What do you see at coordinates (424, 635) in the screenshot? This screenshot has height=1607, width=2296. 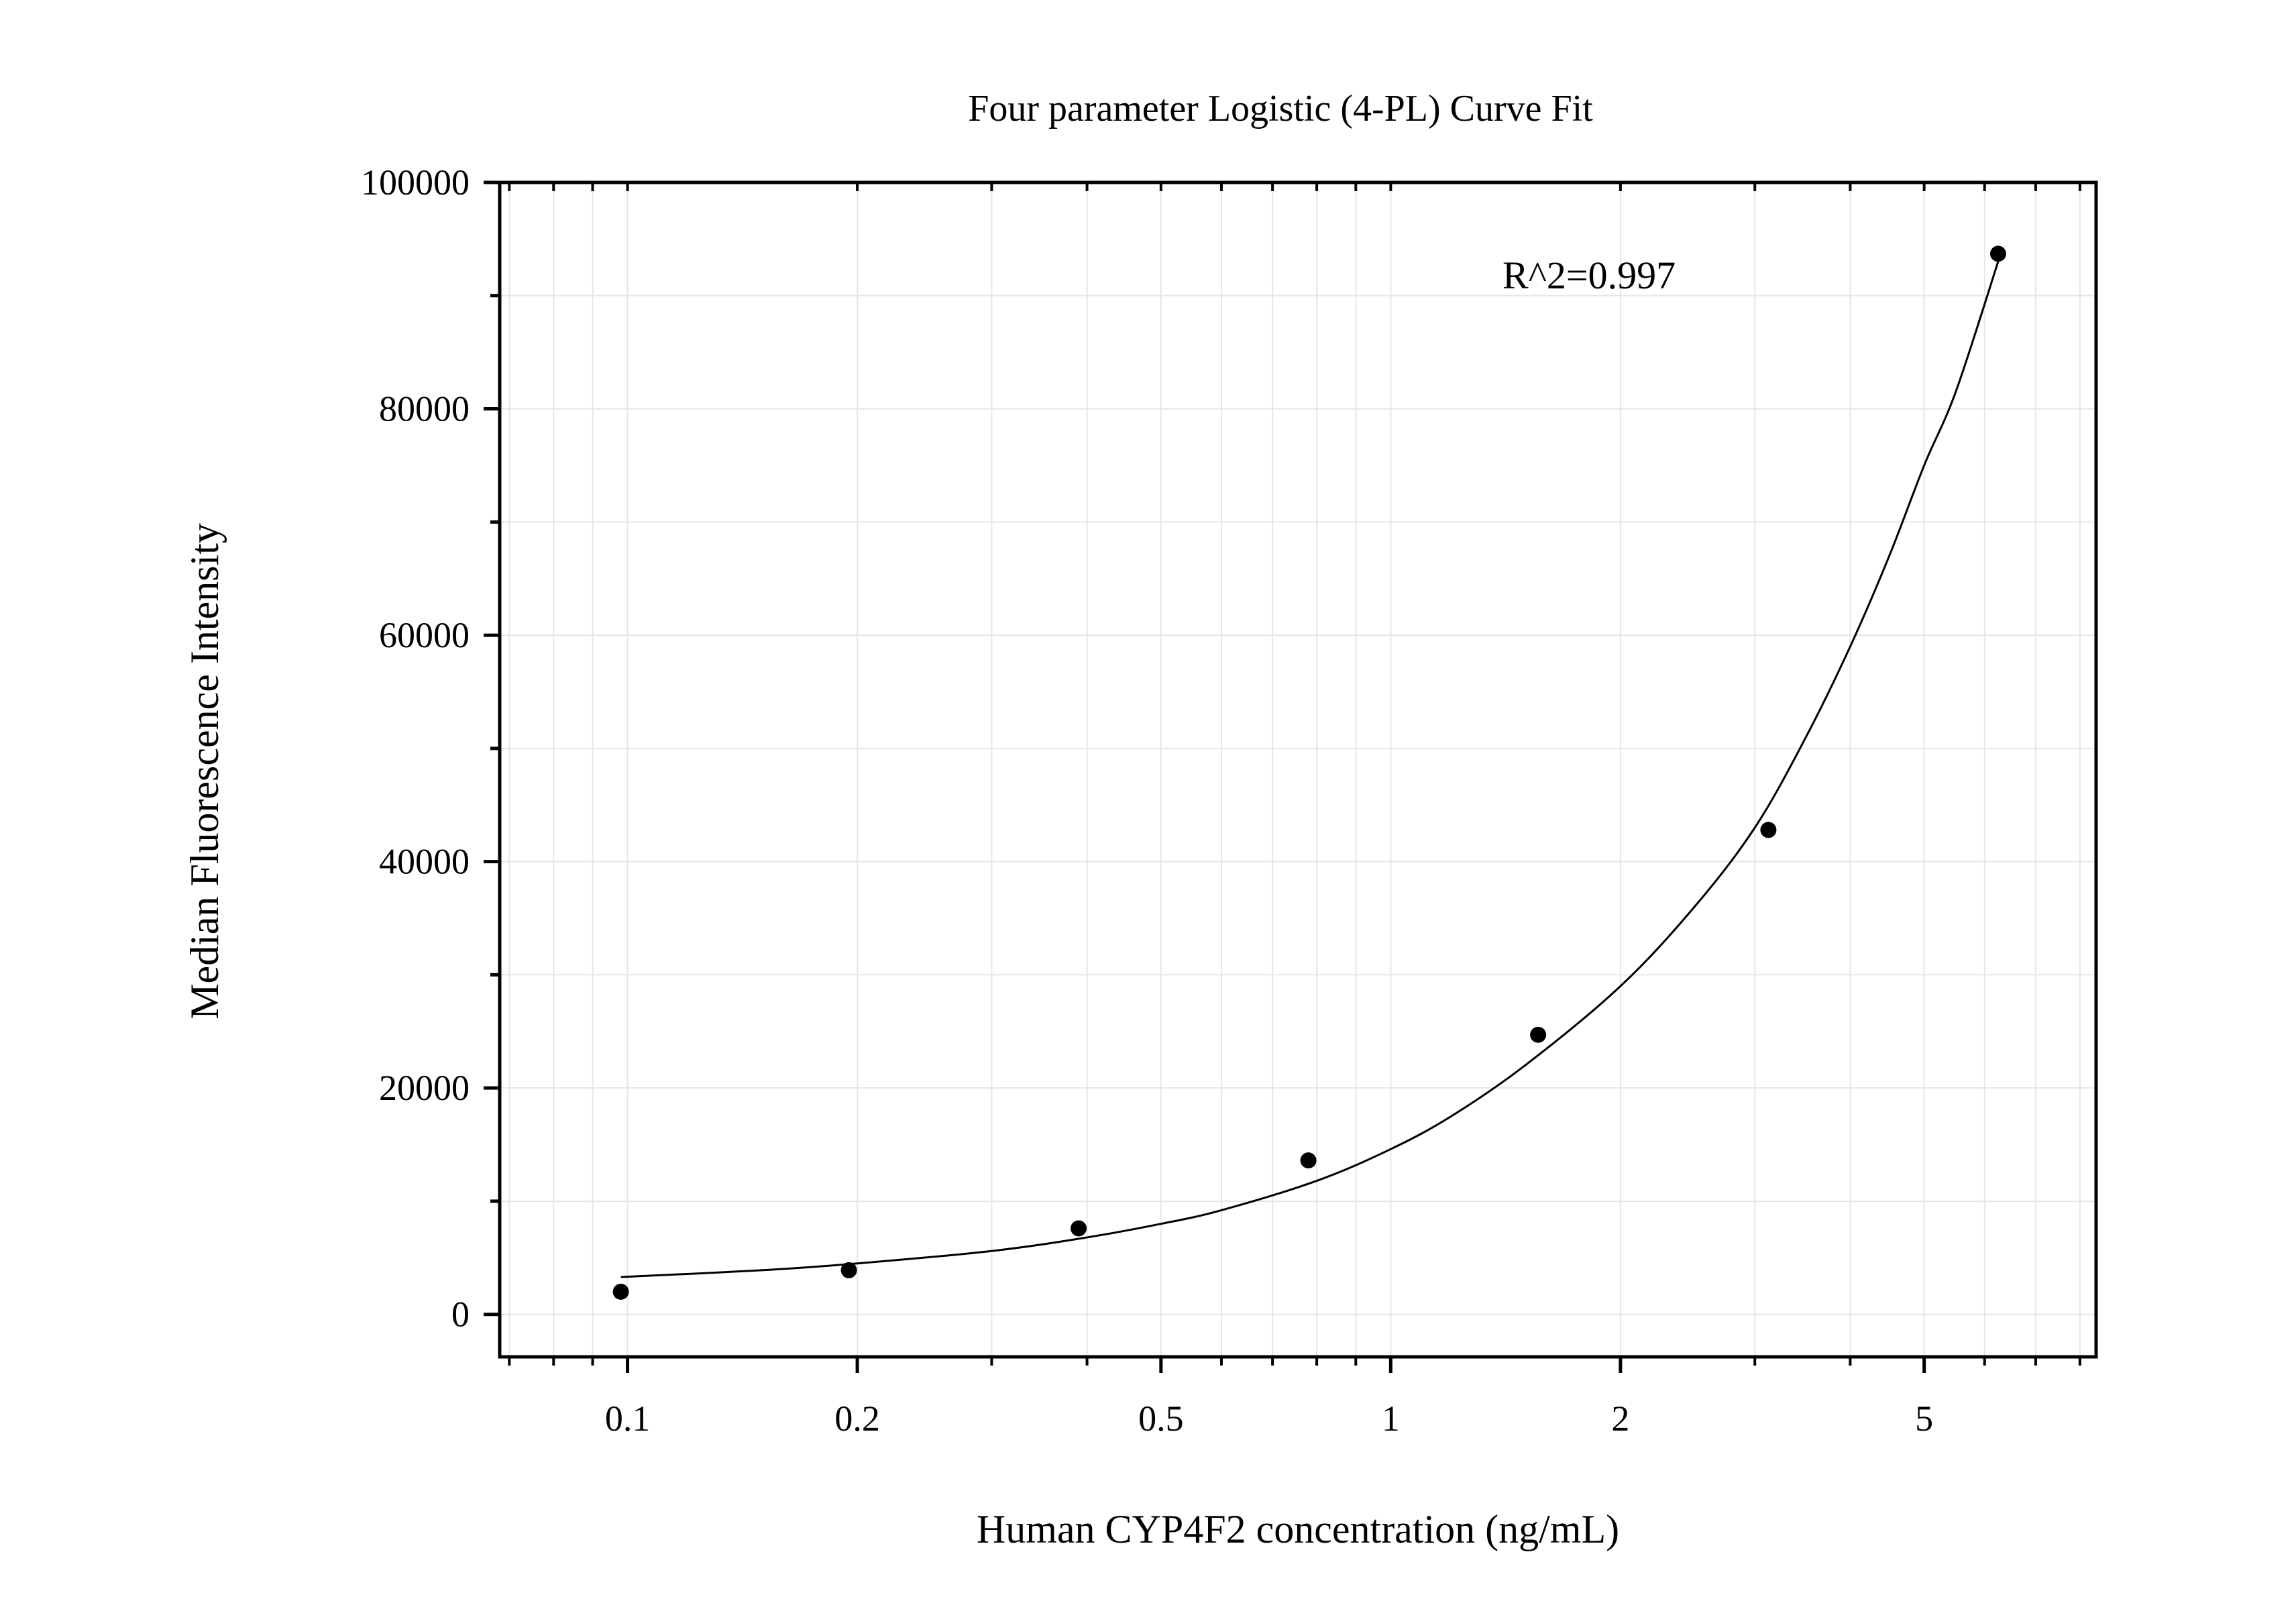 I see `y-tick-label: 60000` at bounding box center [424, 635].